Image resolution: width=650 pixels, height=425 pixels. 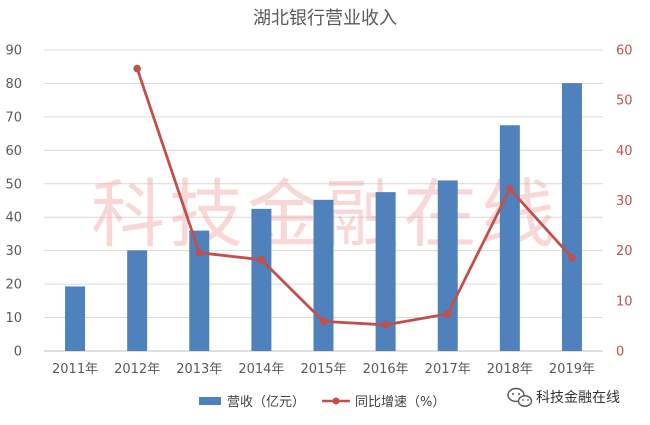 What do you see at coordinates (18, 352) in the screenshot?
I see `left-axis-tick-label: 0` at bounding box center [18, 352].